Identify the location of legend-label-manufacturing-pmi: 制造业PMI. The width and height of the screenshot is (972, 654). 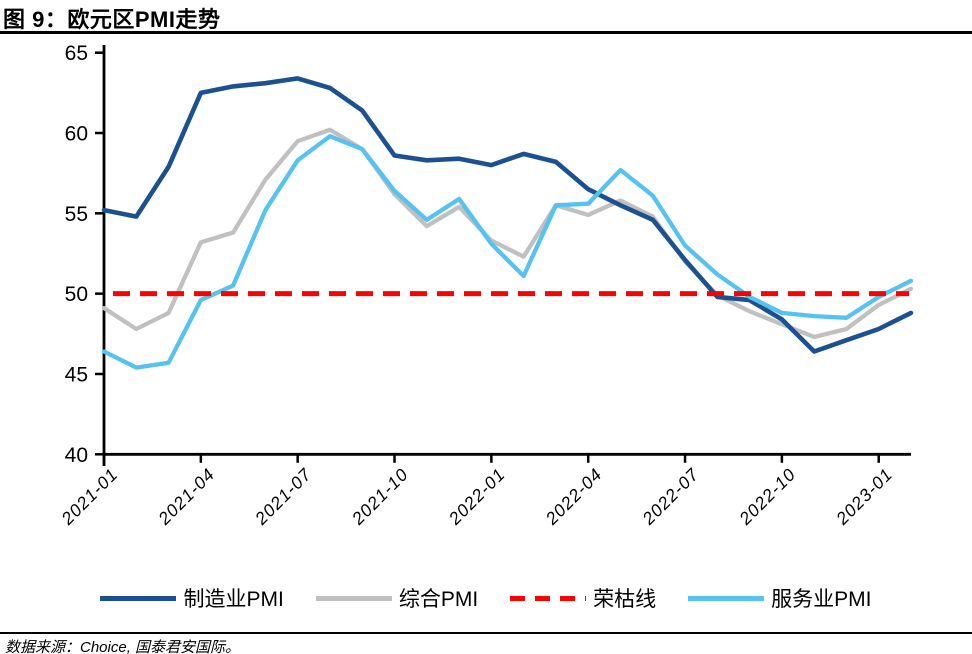
(233, 599).